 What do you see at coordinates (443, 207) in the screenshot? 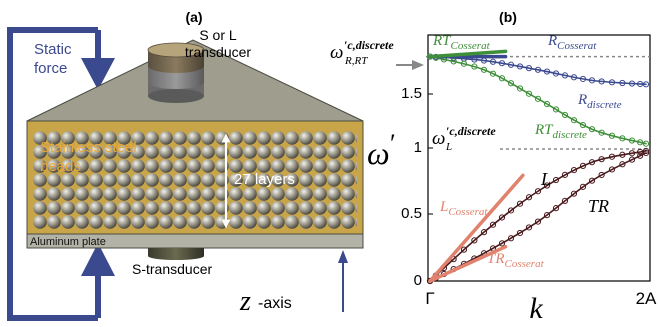
I see `label-l-cosserat-main: L` at bounding box center [443, 207].